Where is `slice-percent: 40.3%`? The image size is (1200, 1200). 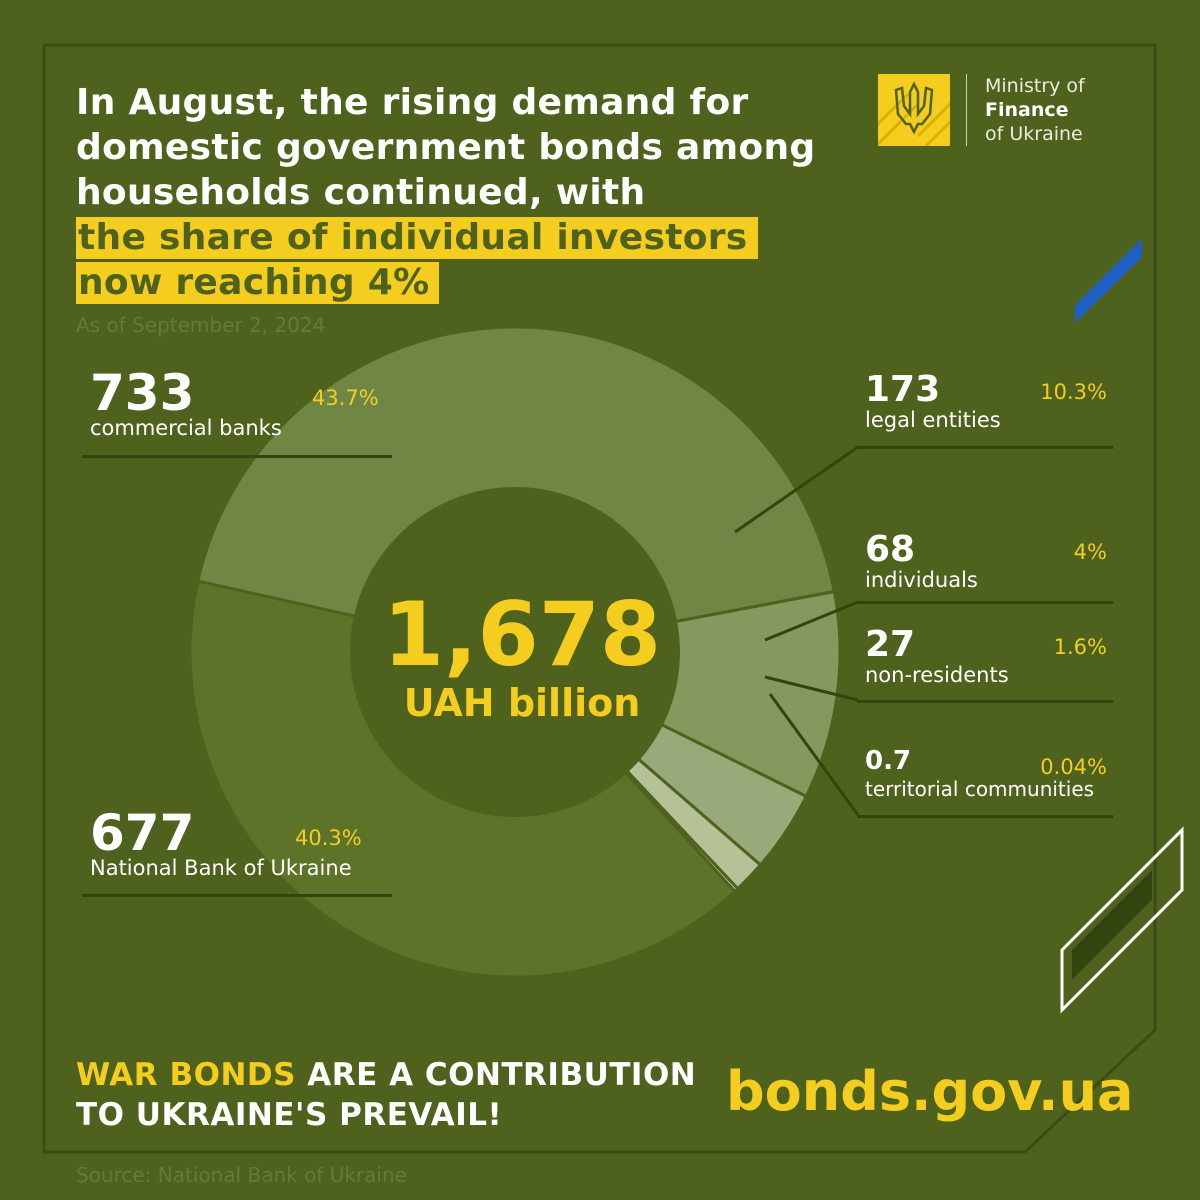 slice-percent: 40.3% is located at coordinates (328, 838).